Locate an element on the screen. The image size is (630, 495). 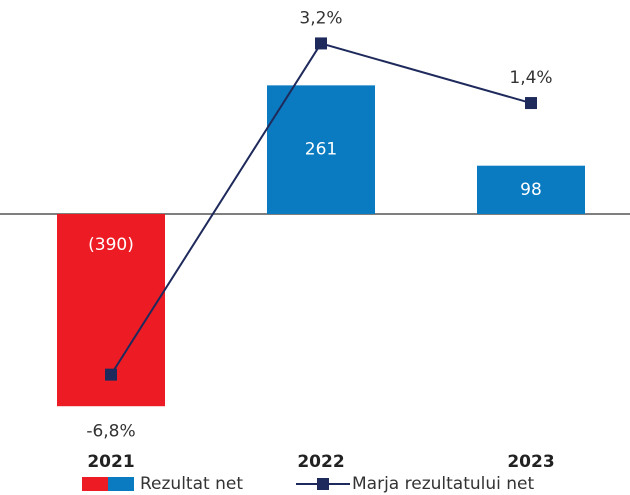
line-value-label: -6,8% is located at coordinates (110, 432).